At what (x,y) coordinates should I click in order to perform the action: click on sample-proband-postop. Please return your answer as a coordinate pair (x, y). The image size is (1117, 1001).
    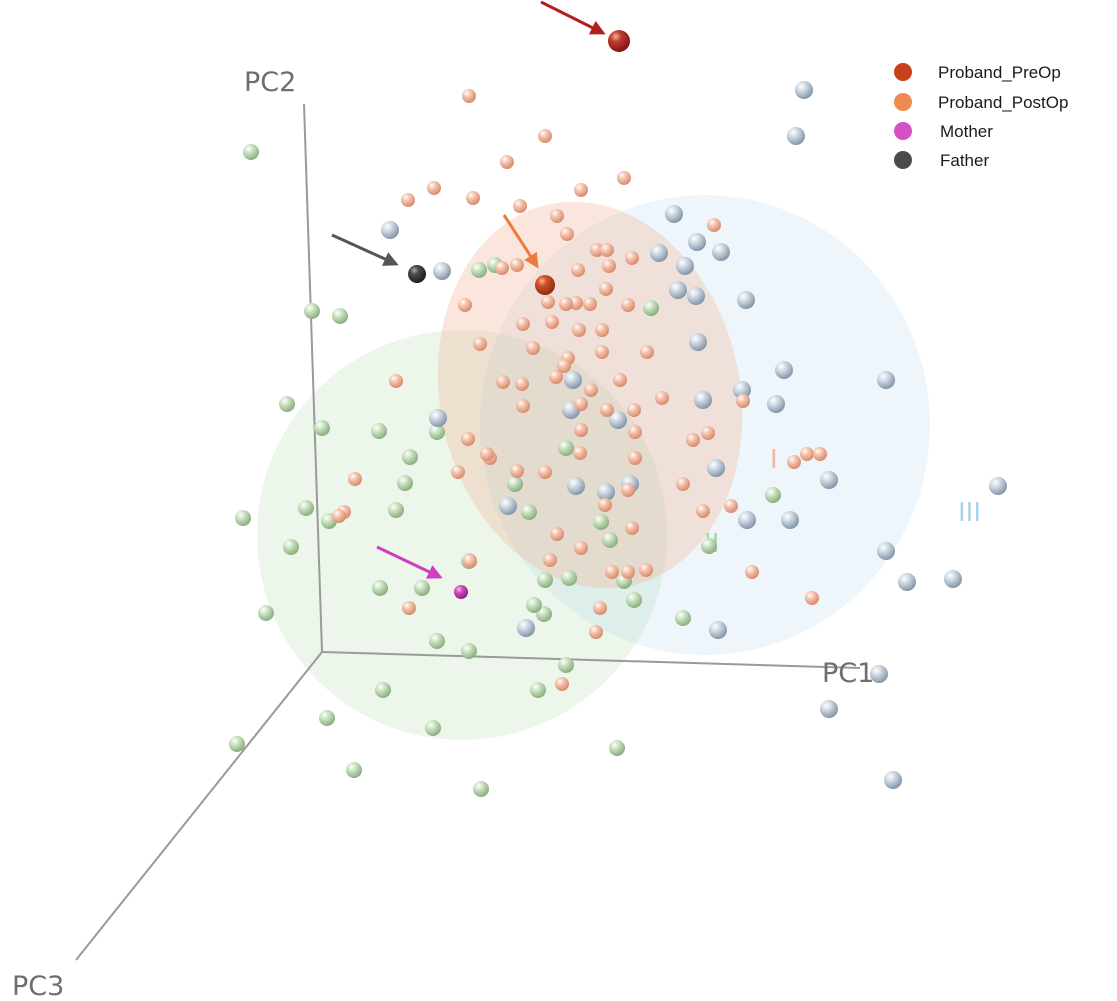
    Looking at the image, I should click on (545, 285).